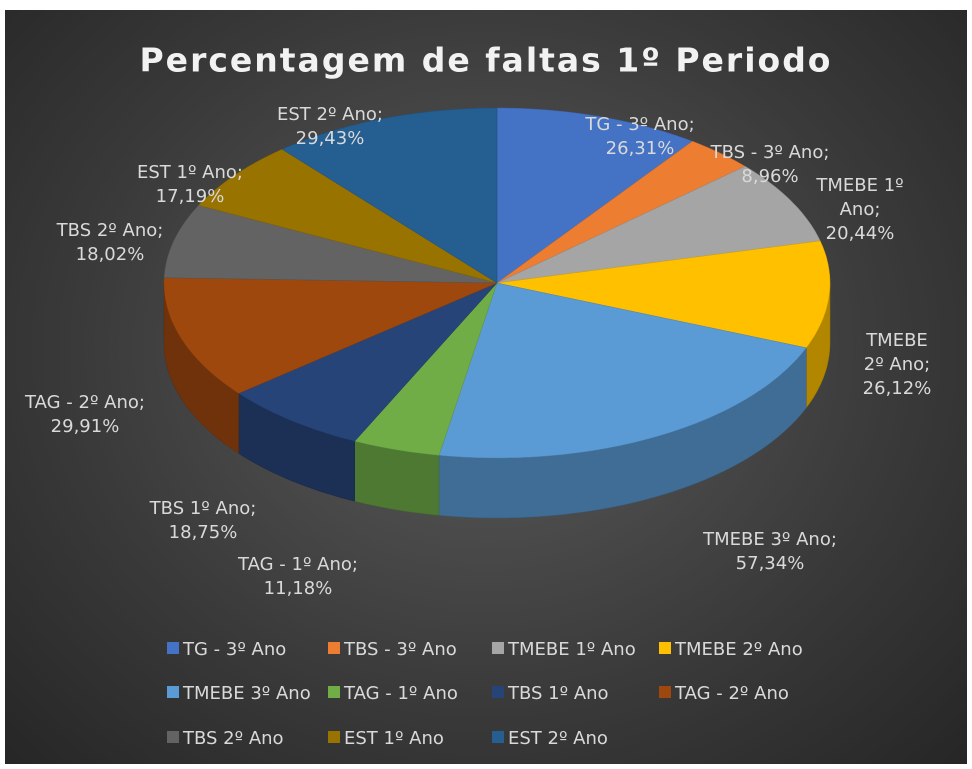  Describe the element at coordinates (110, 242) in the screenshot. I see `data-label: TBS 2º Ano; 18,02%` at that location.